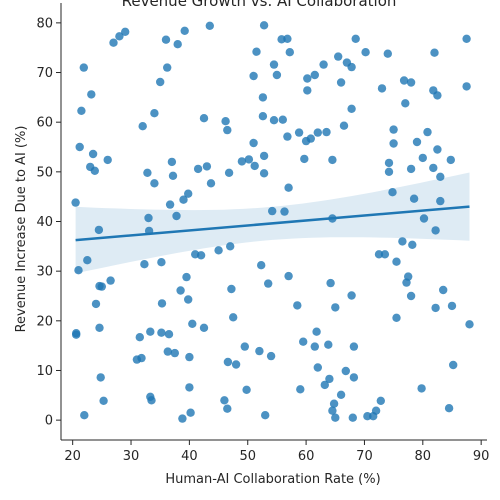 The image size is (500, 500). I want to click on y-tick-label: 60, so click(44, 123).